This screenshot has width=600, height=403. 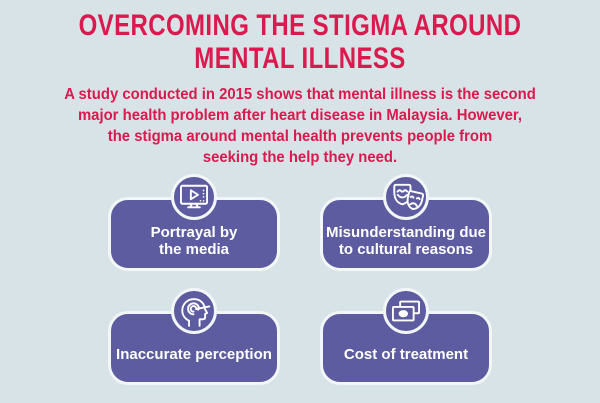 I want to click on page-title-line-1: OVERCOMING THE STIGMA AROUND, so click(x=300, y=25).